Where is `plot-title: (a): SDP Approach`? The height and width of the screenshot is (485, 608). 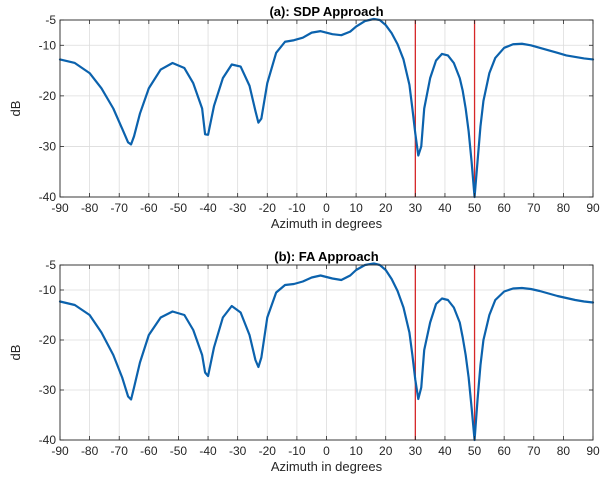
plot-title: (a): SDP Approach is located at coordinates (326, 11).